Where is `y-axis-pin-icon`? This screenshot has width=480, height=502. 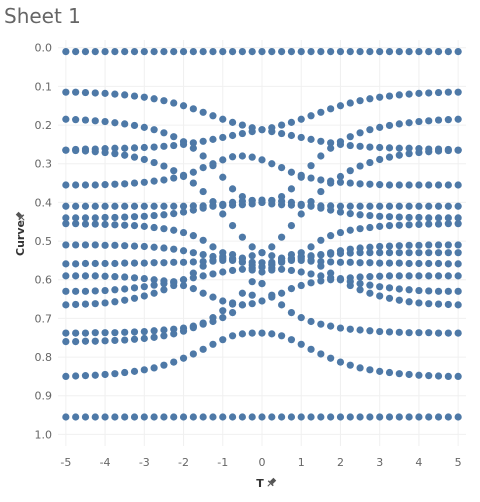 y-axis-pin-icon is located at coordinates (21, 217).